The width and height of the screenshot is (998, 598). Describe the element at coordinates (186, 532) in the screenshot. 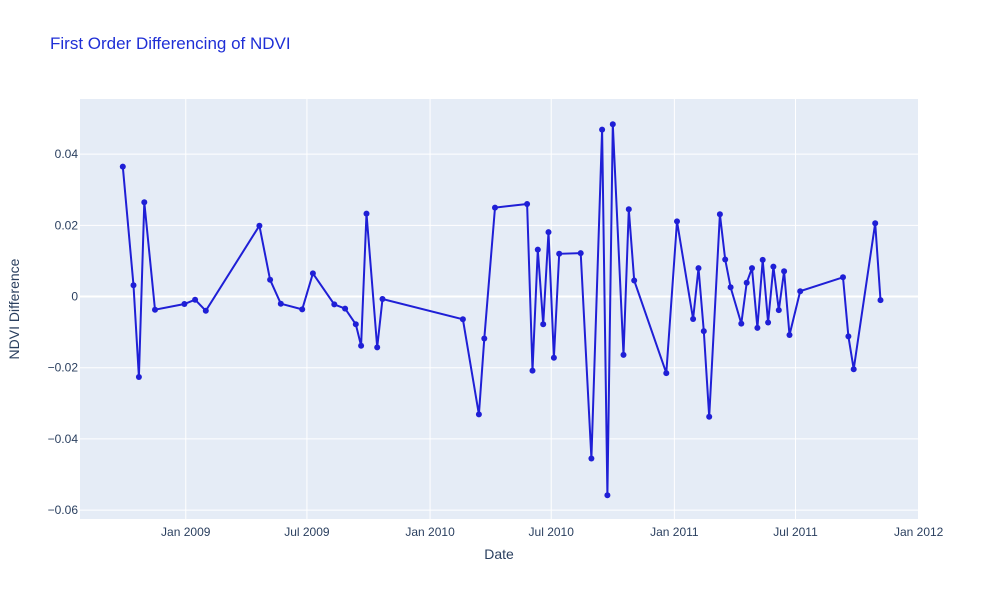

I see `x-tick-label: Jan 2009` at that location.